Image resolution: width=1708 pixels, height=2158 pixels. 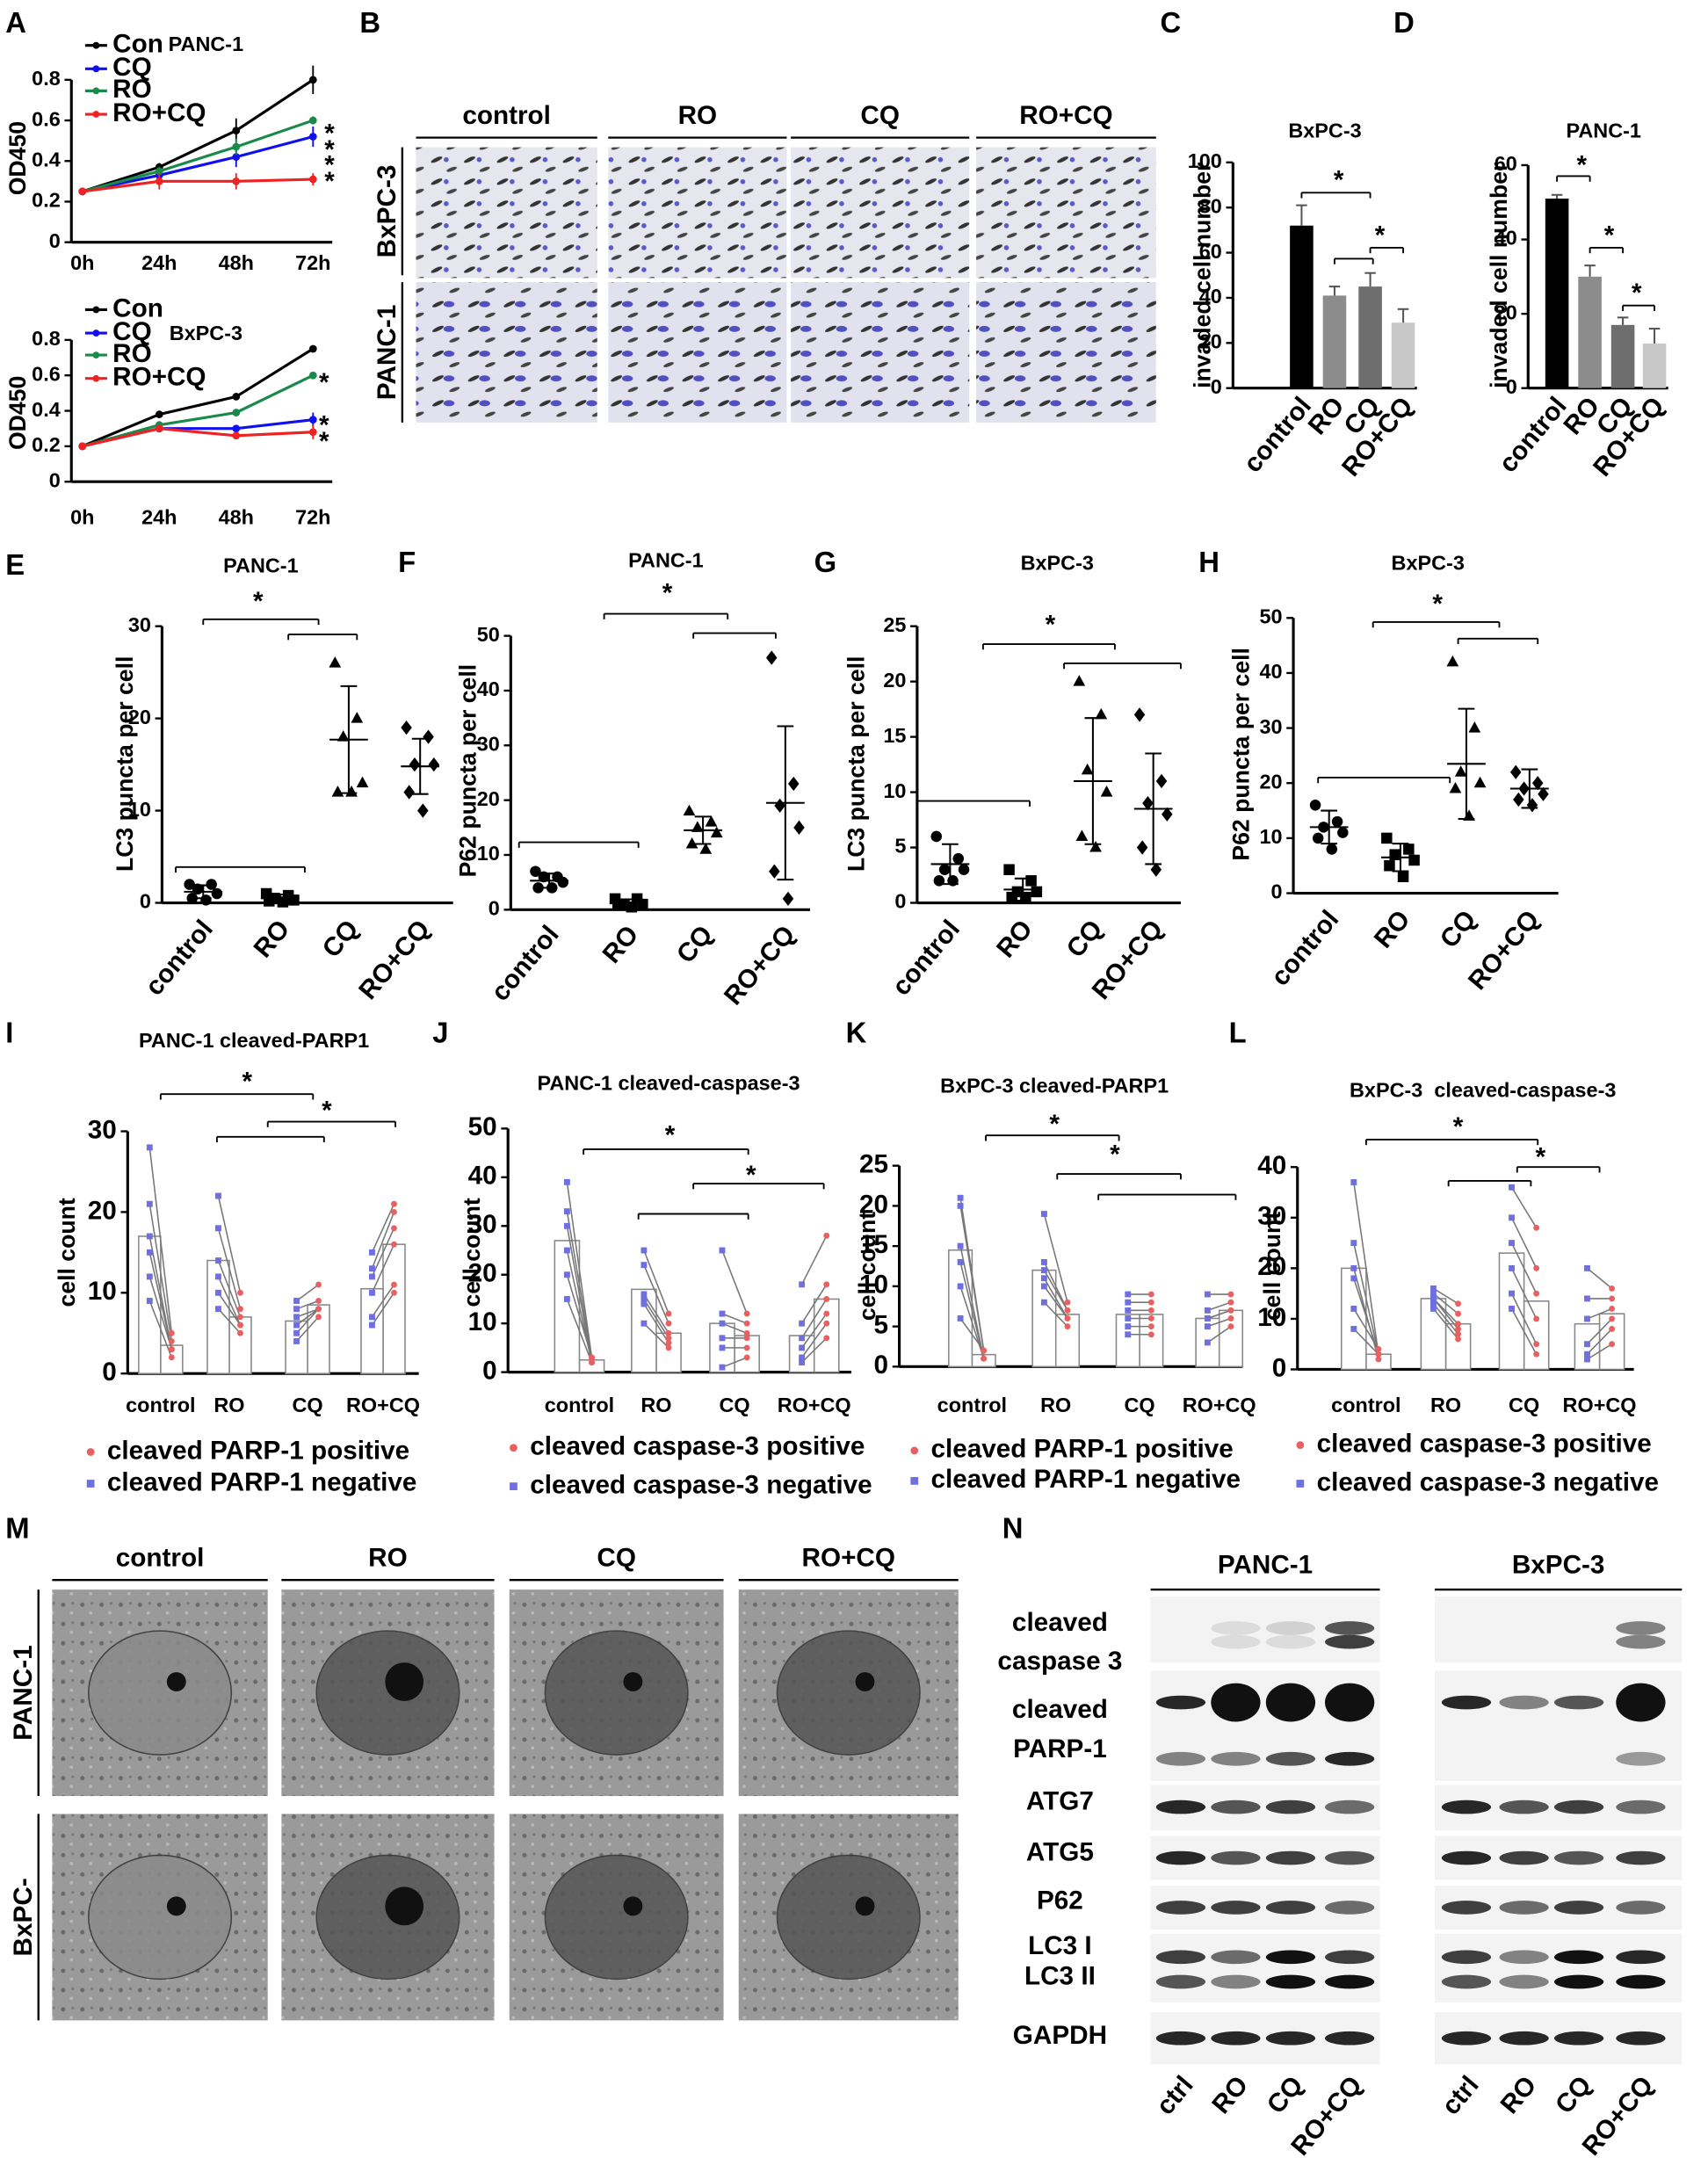 I want to click on lane-label: CQ, so click(x=1285, y=2095).